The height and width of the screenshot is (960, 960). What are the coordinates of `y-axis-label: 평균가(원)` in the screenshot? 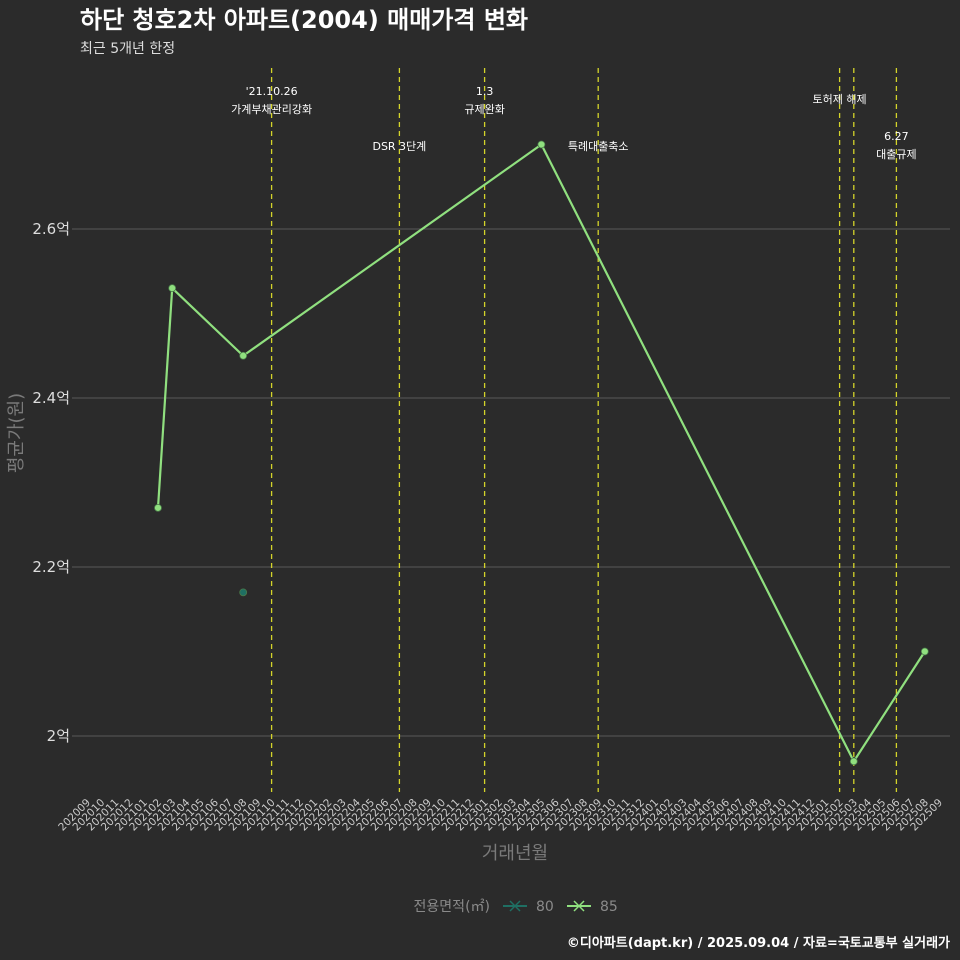 It's located at (16, 433).